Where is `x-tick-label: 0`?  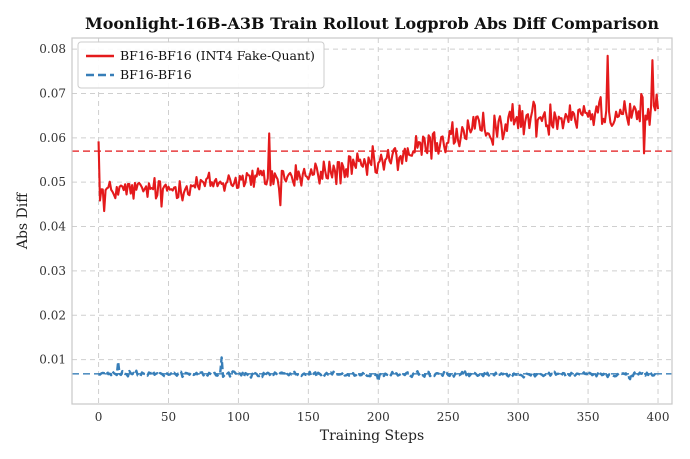
x-tick-label: 0 is located at coordinates (99, 417).